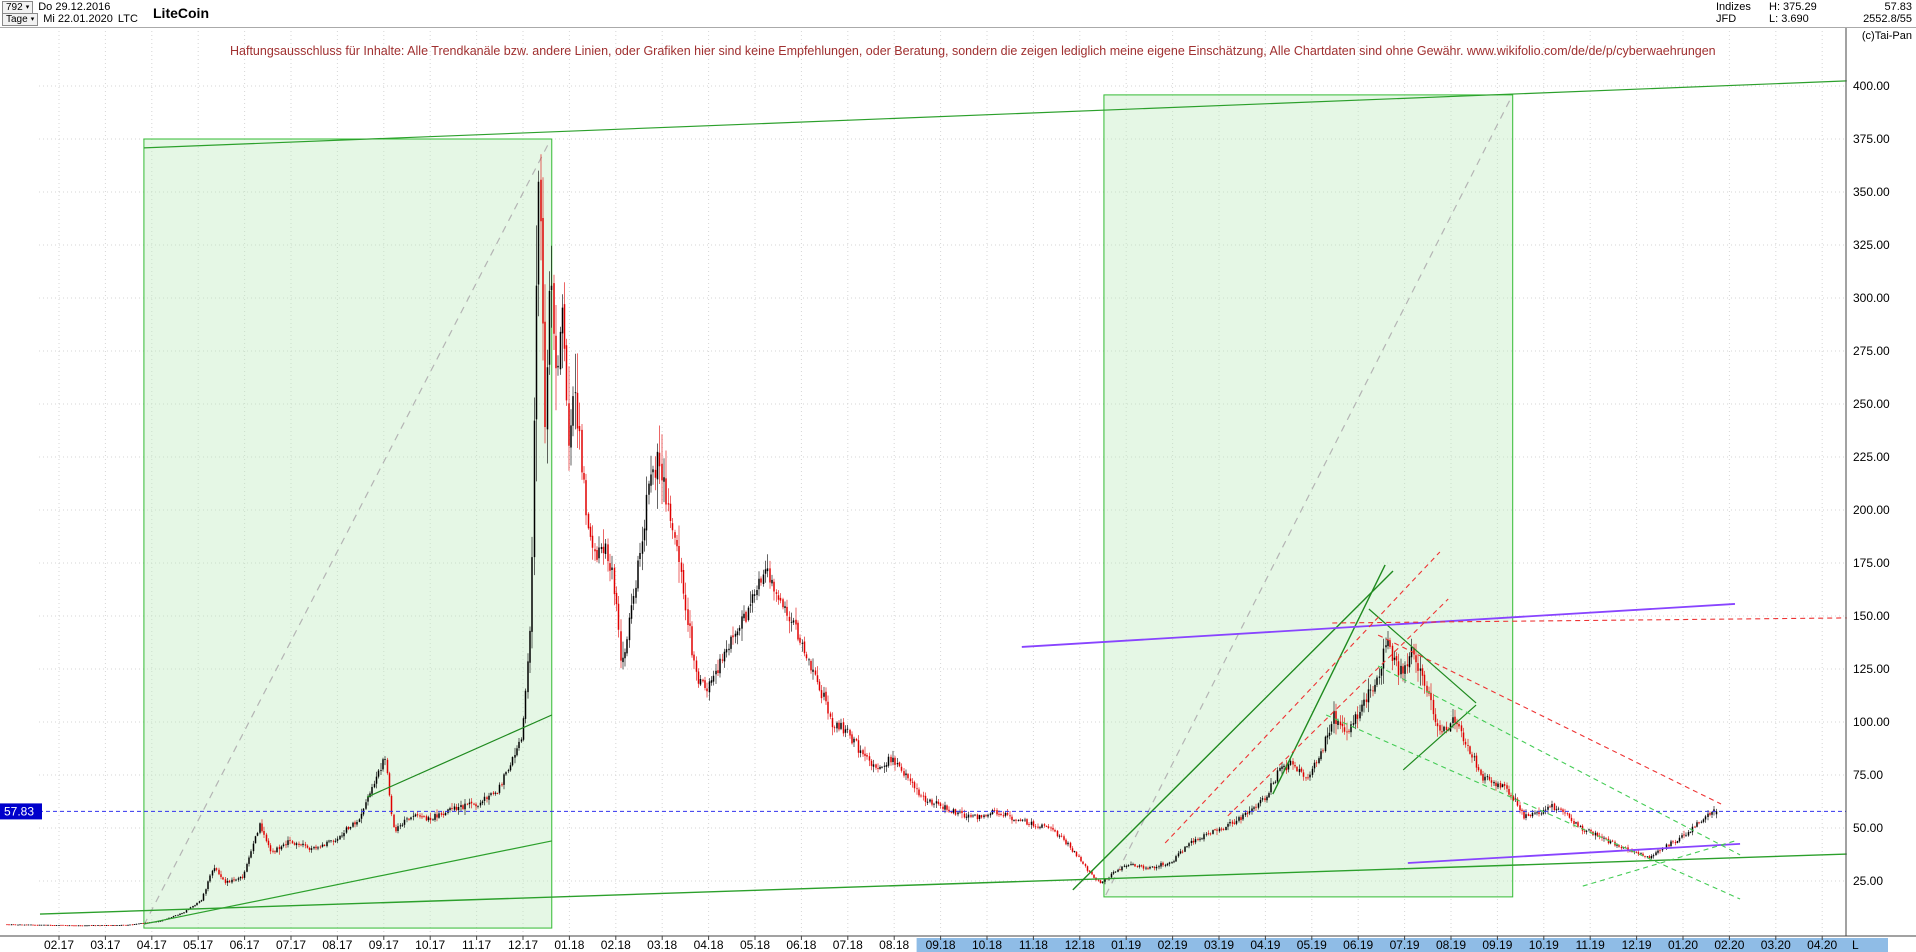 The height and width of the screenshot is (952, 1916). What do you see at coordinates (1126, 945) in the screenshot?
I see `x-axis-tick-label: 01.19` at bounding box center [1126, 945].